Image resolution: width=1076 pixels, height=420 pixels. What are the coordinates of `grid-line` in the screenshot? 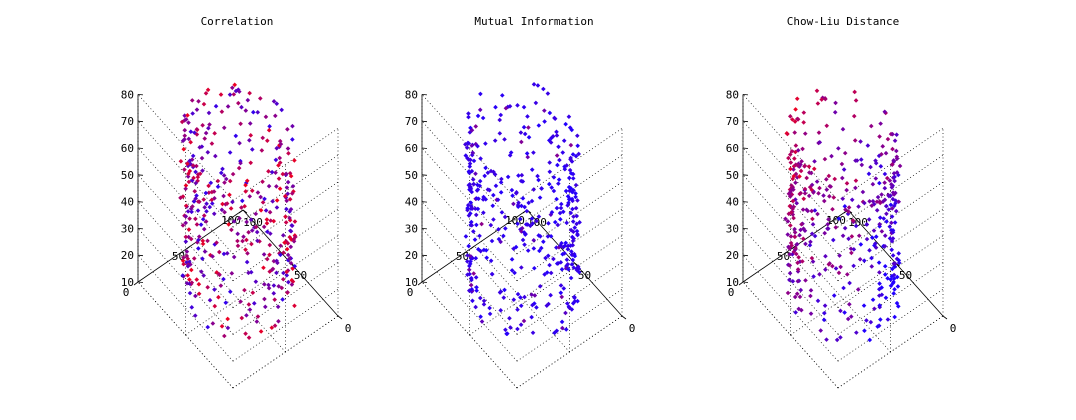 It's located at (890, 271).